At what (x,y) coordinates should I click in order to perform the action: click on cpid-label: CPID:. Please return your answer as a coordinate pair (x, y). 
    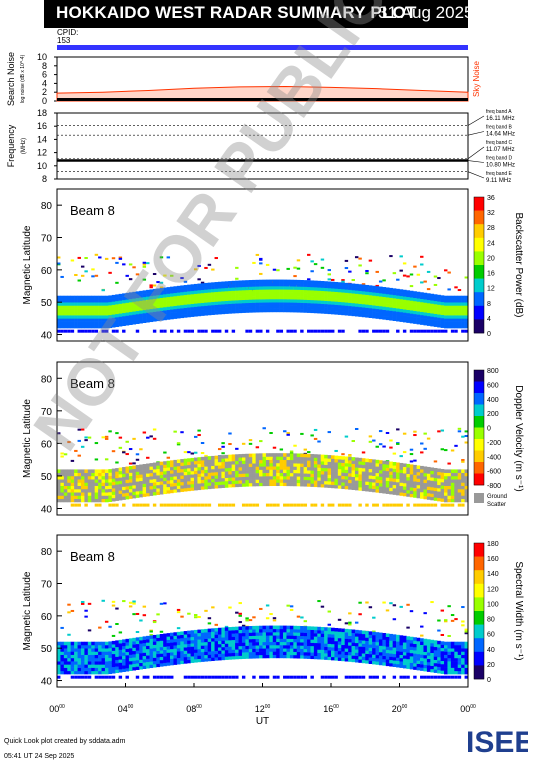
    Looking at the image, I should click on (68, 32).